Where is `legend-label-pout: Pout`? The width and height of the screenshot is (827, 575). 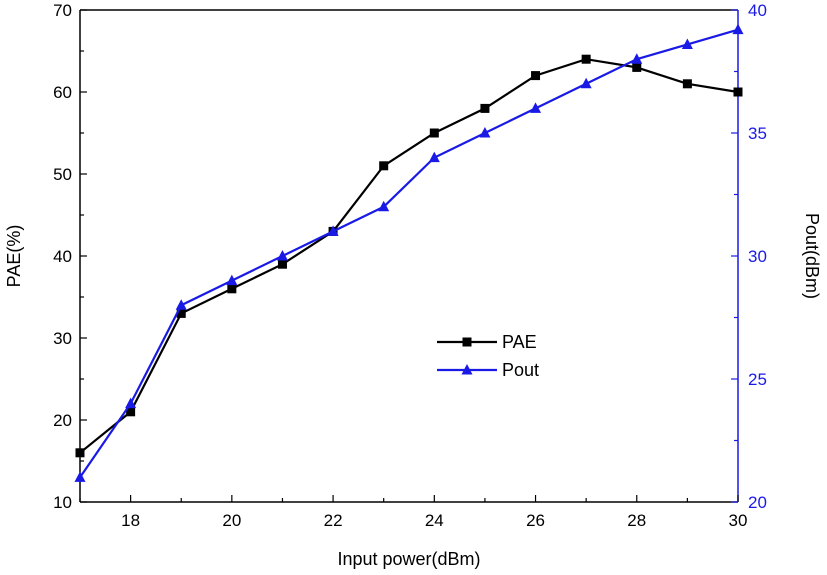
legend-label-pout: Pout is located at coordinates (520, 370).